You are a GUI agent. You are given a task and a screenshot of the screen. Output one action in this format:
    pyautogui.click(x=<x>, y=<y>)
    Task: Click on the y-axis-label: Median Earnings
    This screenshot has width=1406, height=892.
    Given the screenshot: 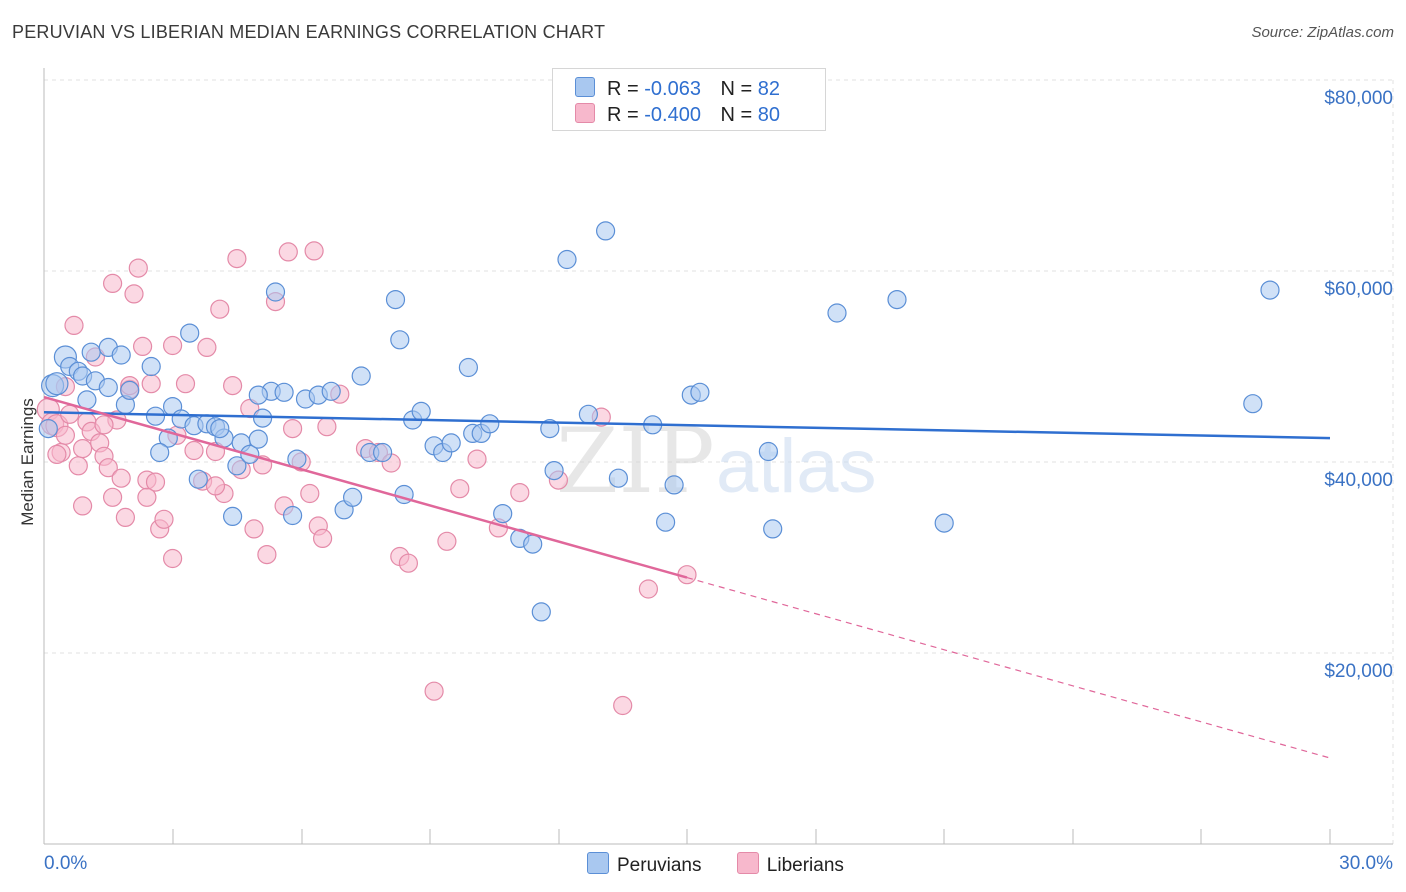 What is the action you would take?
    pyautogui.click(x=27, y=462)
    